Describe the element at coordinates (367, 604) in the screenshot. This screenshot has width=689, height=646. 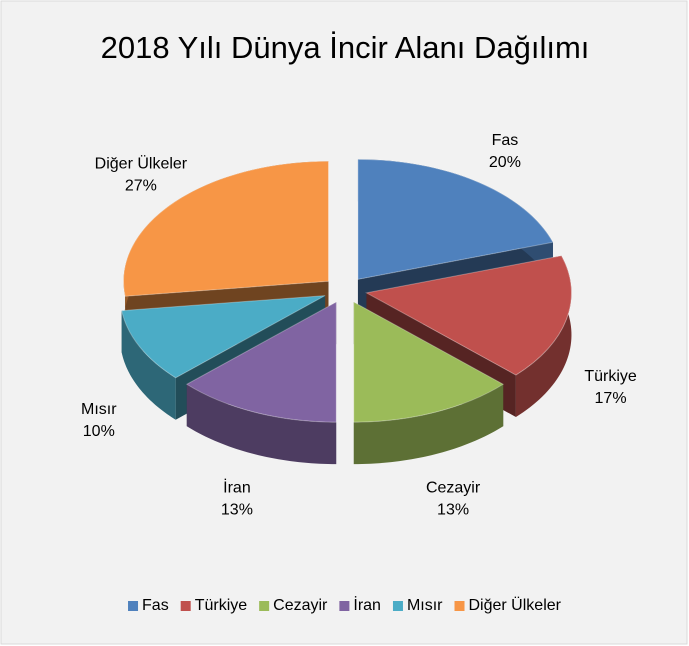
I see `legend-label: İran` at that location.